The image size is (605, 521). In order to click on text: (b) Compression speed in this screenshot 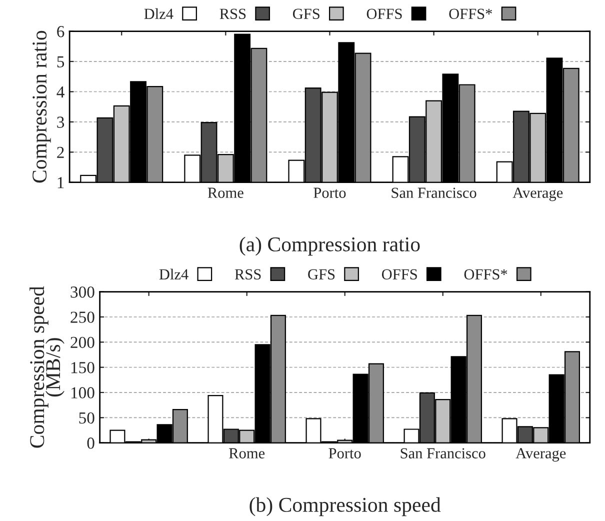, I will do `click(345, 506)`.